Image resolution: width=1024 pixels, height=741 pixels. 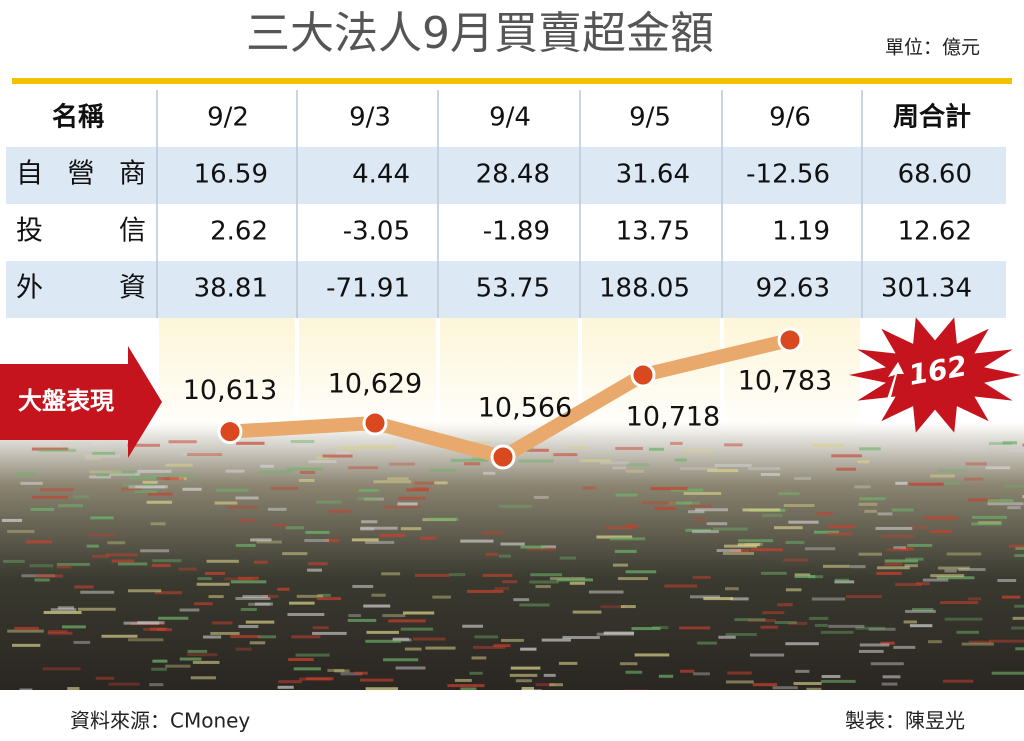 What do you see at coordinates (78, 117) in the screenshot?
I see `column-header: 名稱` at bounding box center [78, 117].